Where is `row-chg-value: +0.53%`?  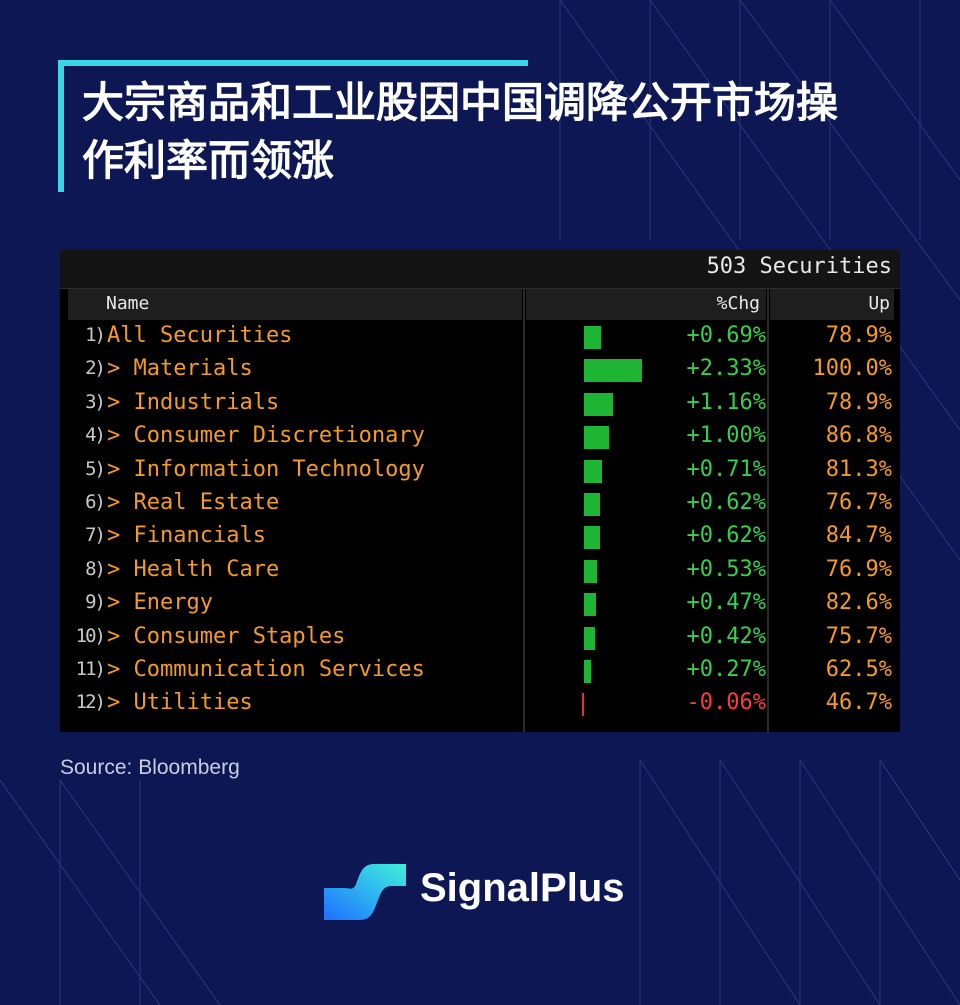 row-chg-value: +0.53% is located at coordinates (726, 569).